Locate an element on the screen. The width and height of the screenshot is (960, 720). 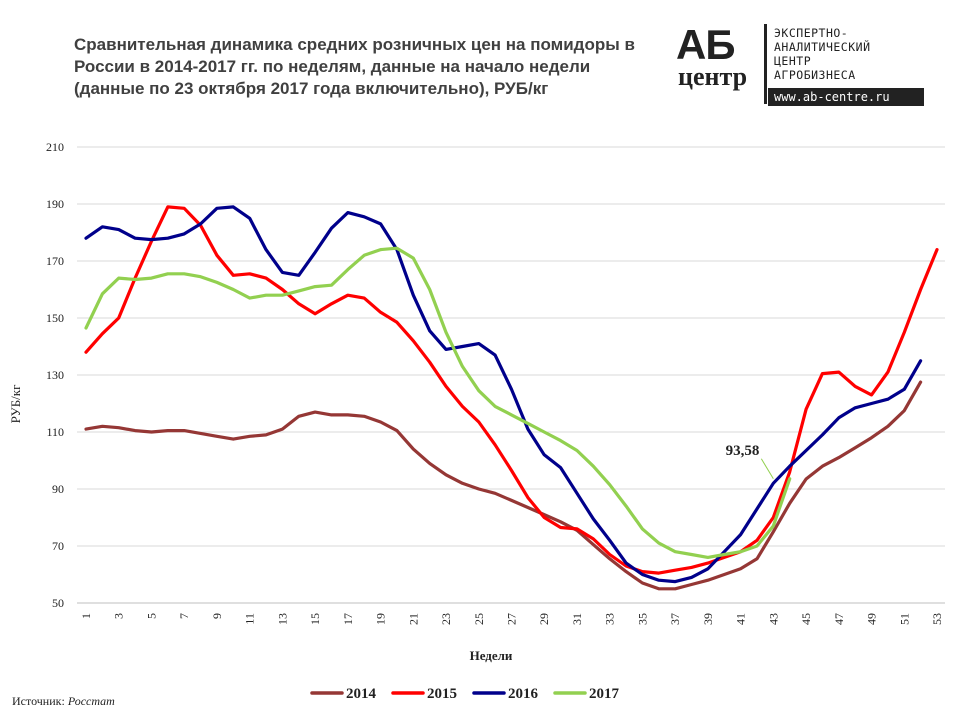
y-tick-label: 130 is located at coordinates (55, 375).